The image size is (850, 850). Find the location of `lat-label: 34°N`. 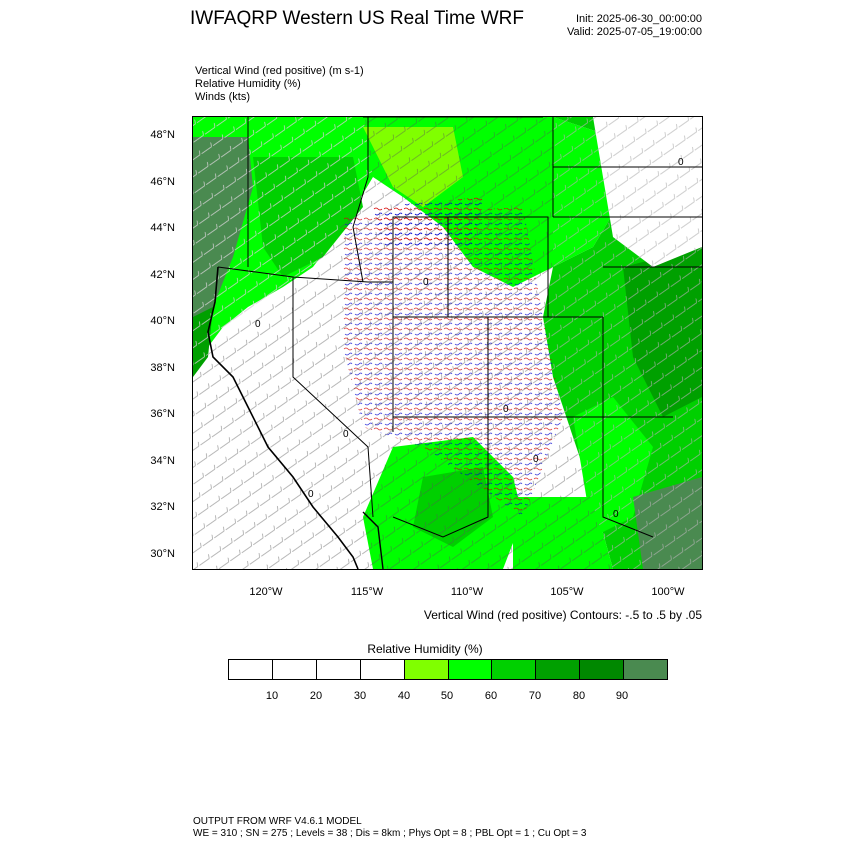

lat-label: 34°N is located at coordinates (162, 461).